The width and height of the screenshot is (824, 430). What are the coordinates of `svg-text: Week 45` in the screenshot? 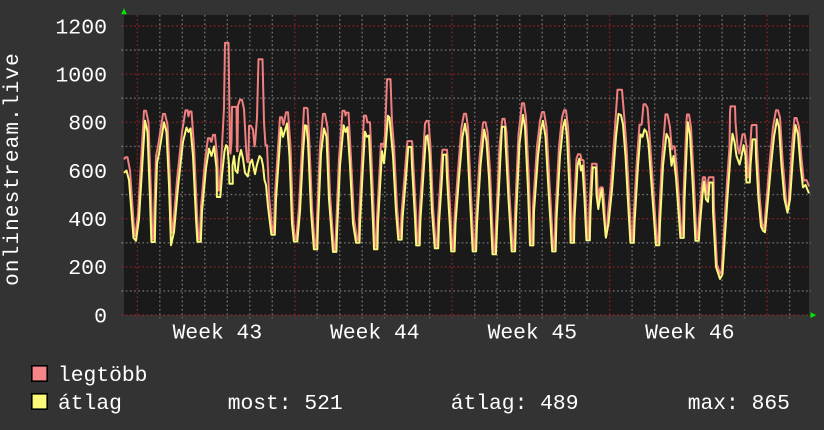 It's located at (532, 334).